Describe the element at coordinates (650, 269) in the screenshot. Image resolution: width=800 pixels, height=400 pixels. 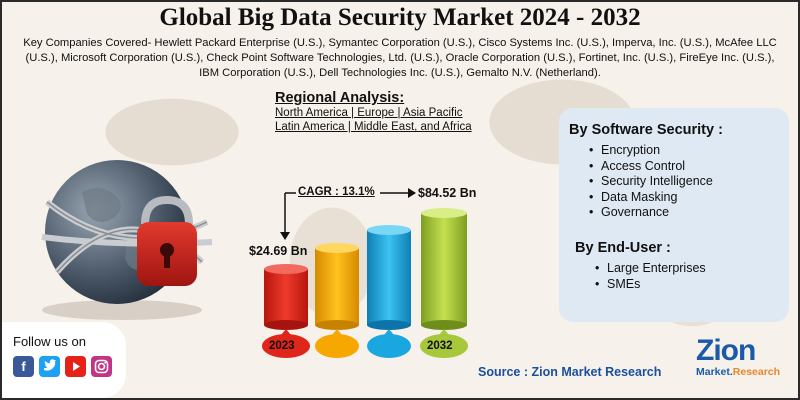
I see `list-item: Large Enterprises` at that location.